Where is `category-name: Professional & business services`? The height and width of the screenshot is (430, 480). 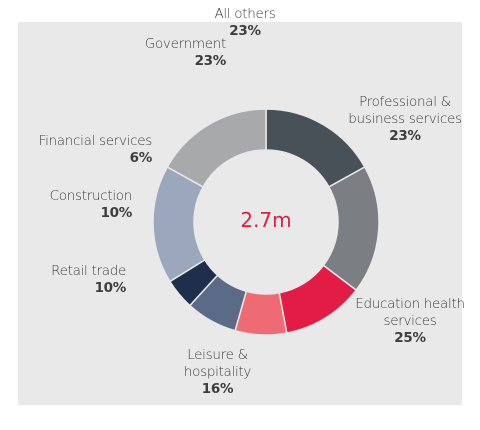 category-name: Professional & business services is located at coordinates (405, 110).